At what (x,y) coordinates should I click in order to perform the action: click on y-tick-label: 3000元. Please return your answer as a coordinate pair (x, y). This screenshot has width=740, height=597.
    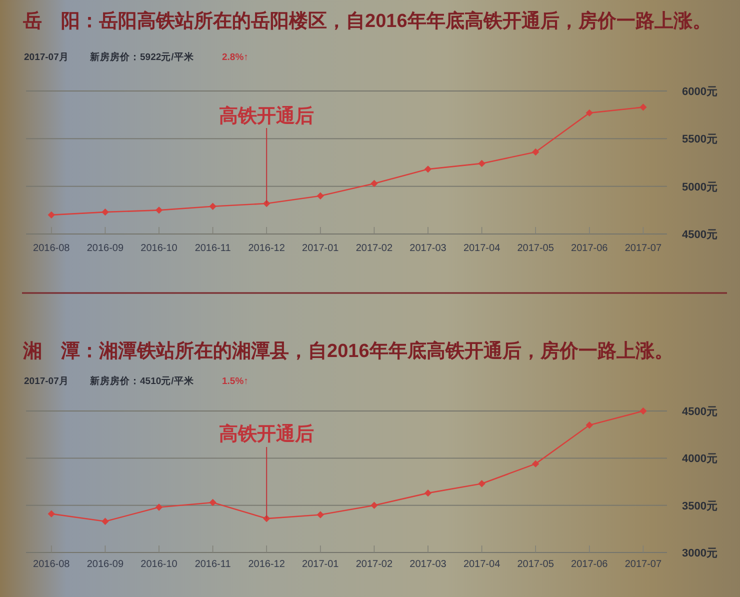
    Looking at the image, I should click on (700, 554).